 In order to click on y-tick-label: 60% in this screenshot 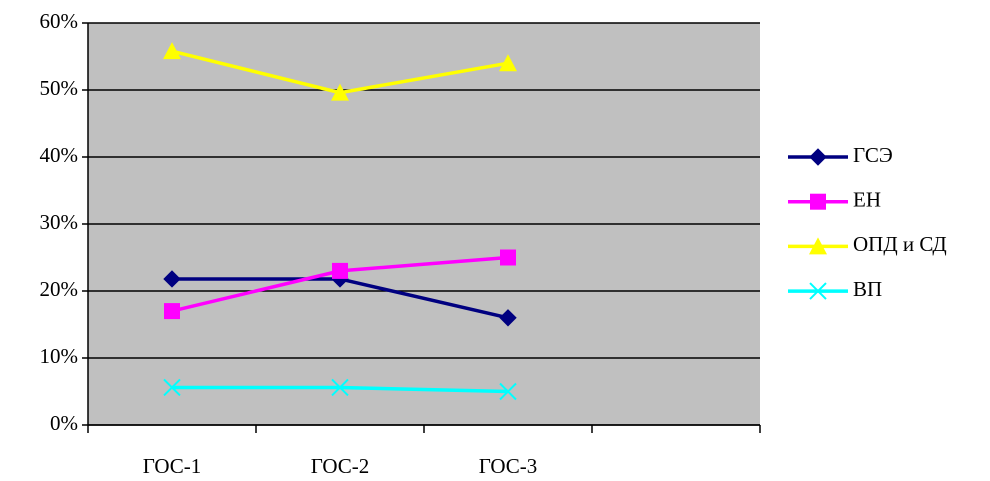, I will do `click(59, 21)`.